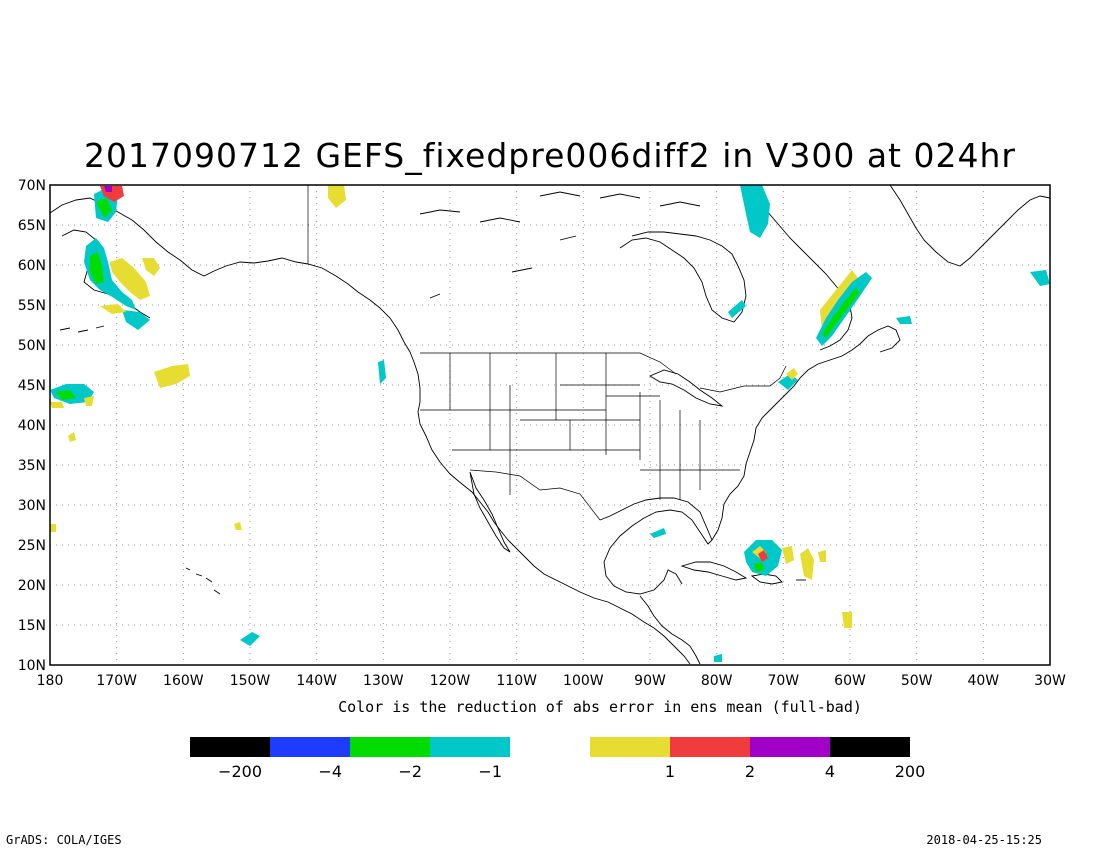 The height and width of the screenshot is (850, 1100). What do you see at coordinates (240, 771) in the screenshot?
I see `colorbar-label: −200` at bounding box center [240, 771].